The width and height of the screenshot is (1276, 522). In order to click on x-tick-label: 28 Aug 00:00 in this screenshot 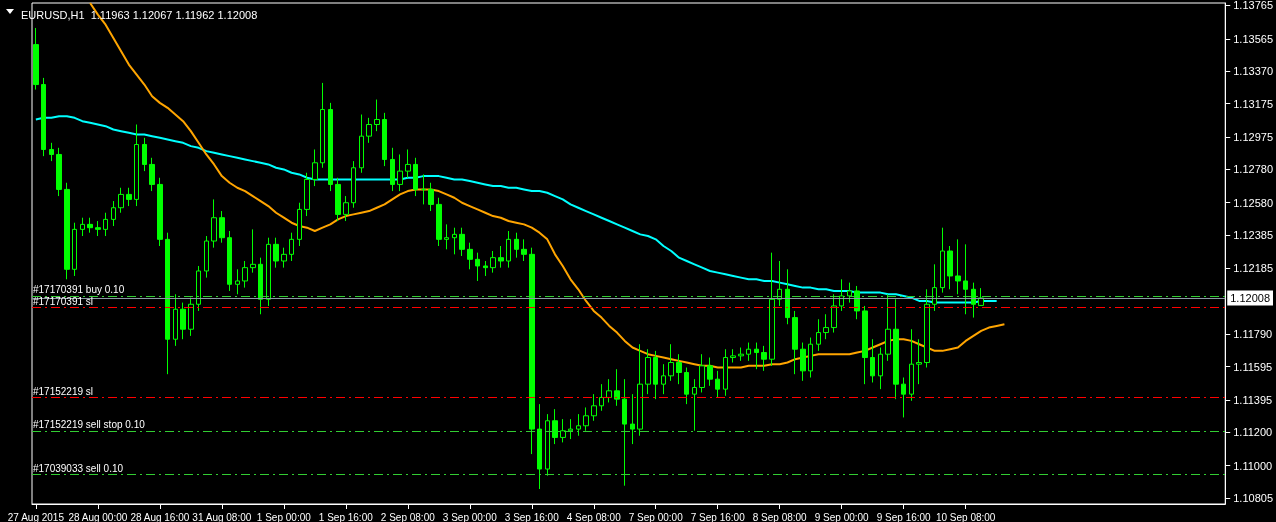, I will do `click(98, 516)`.